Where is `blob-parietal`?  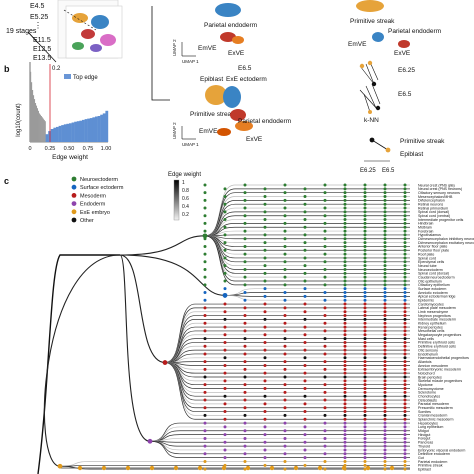 blob-parietal is located at coordinates (238, 115).